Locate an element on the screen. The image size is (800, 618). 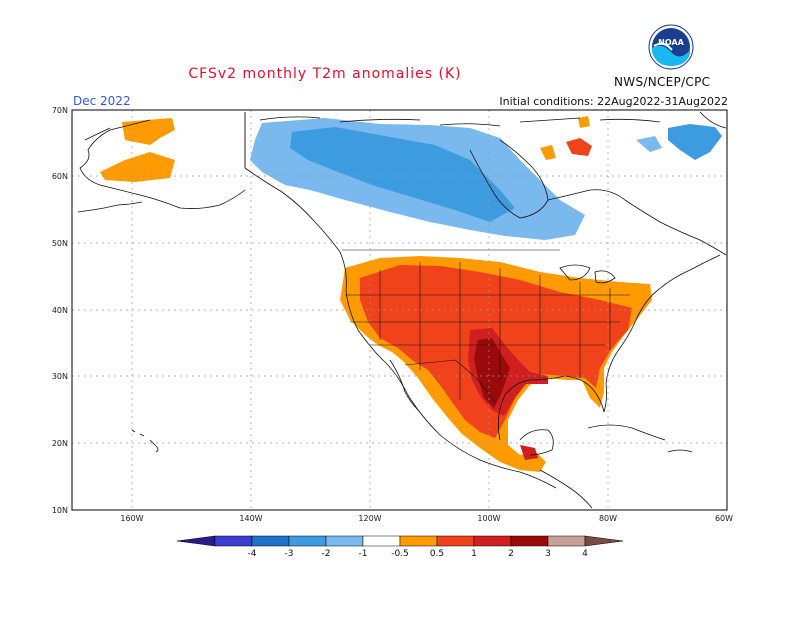
lat-label: 40N is located at coordinates (60, 310).